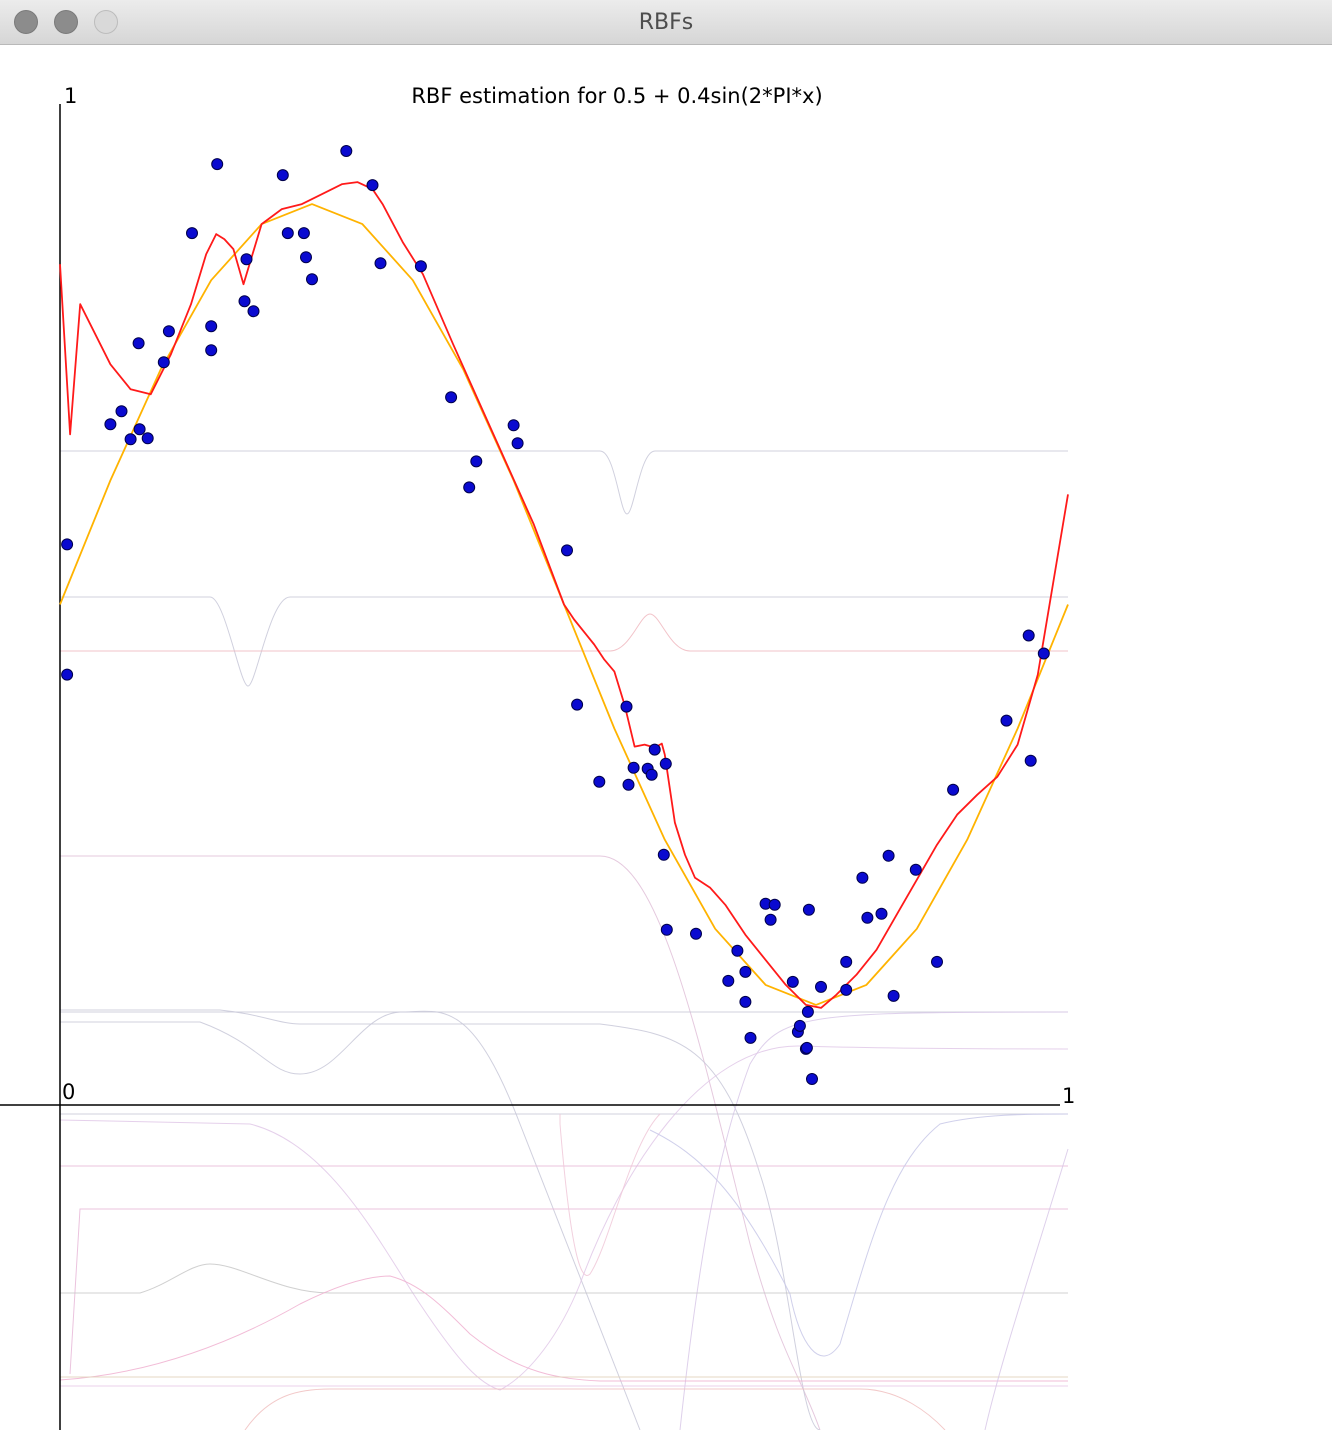  What do you see at coordinates (68, 1092) in the screenshot?
I see `origin-tick-label: 0` at bounding box center [68, 1092].